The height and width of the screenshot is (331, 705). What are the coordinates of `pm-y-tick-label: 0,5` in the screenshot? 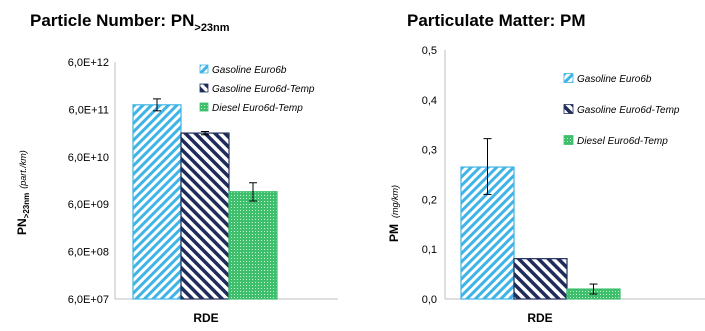 It's located at (429, 51).